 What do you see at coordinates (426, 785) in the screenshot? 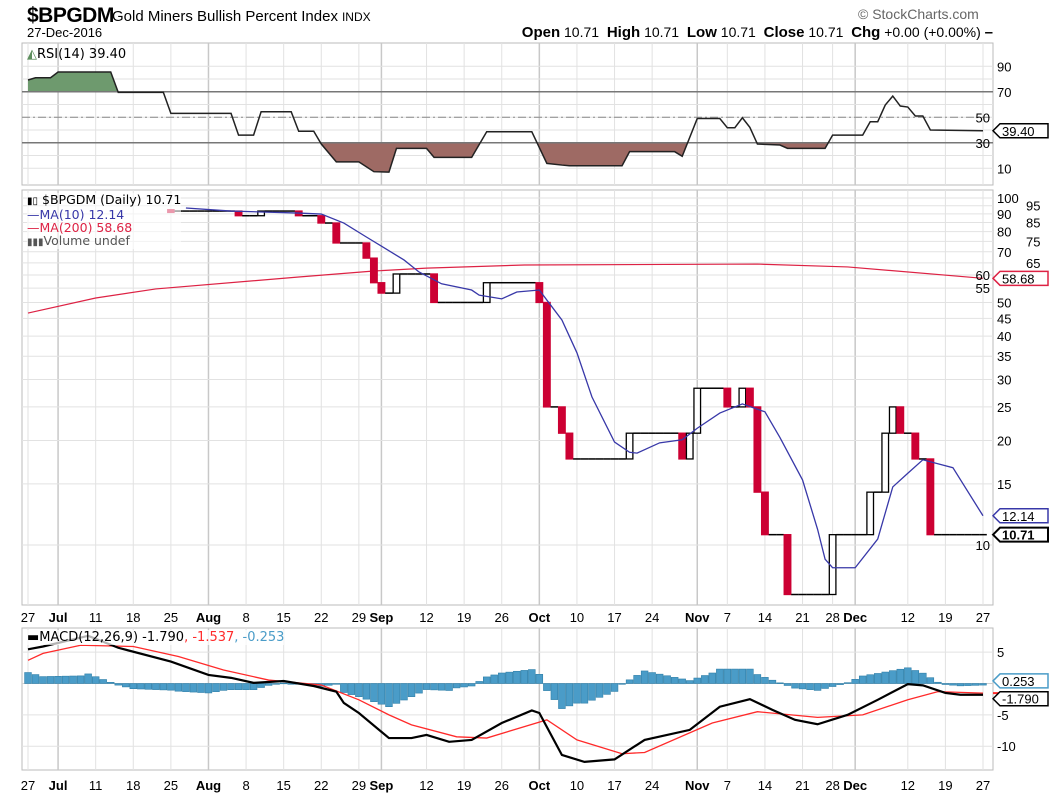
I see `date-axis-label: 12` at bounding box center [426, 785].